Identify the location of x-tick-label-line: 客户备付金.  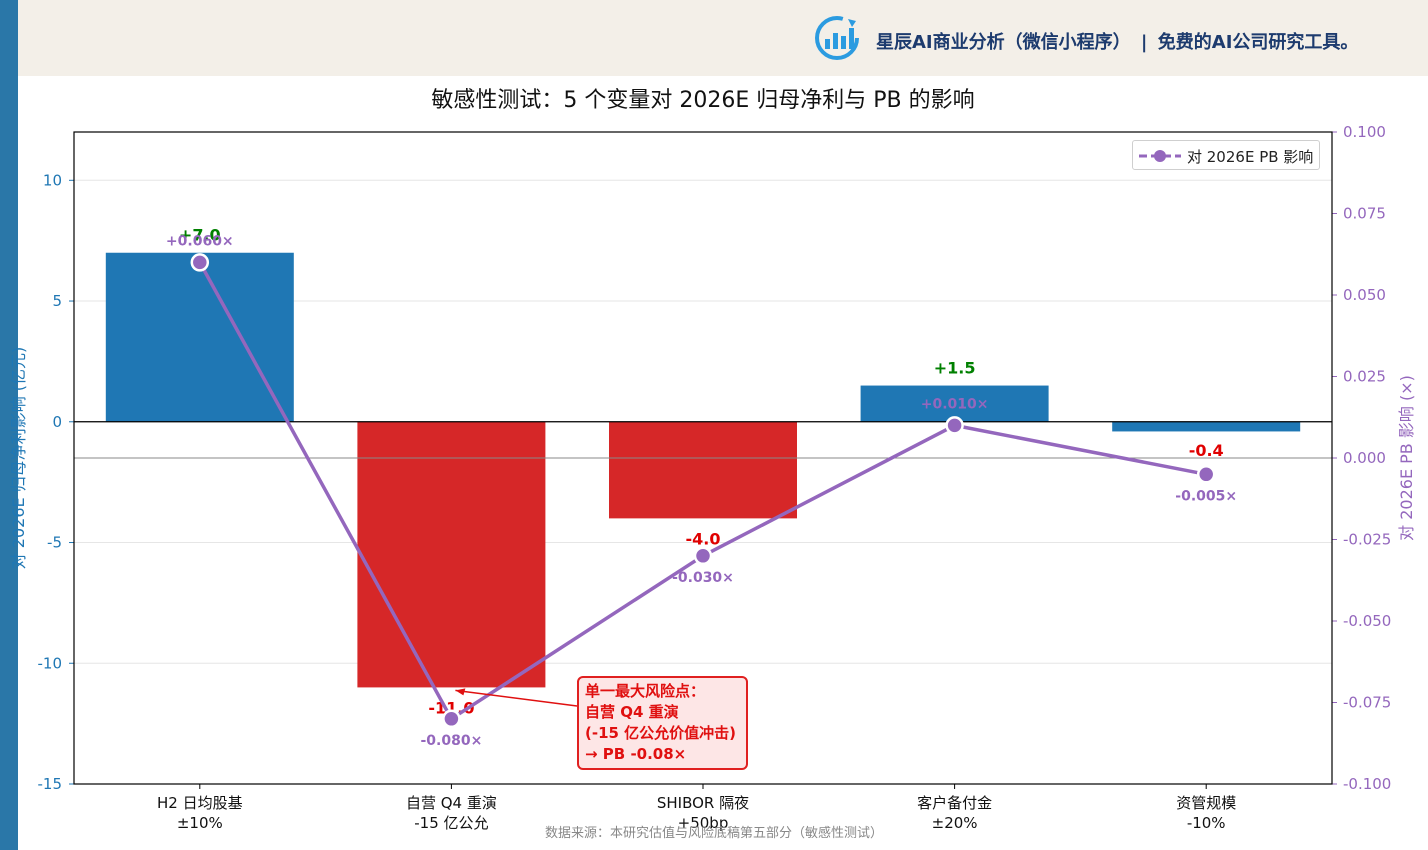
(954, 803).